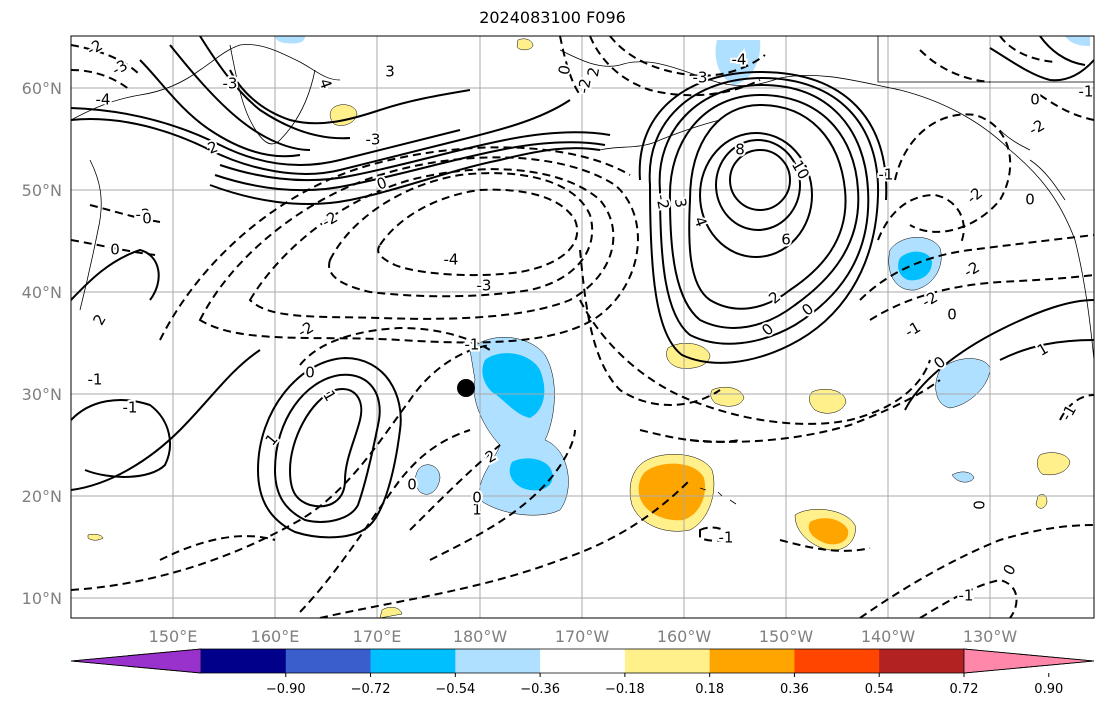  I want to click on contour-label: 8, so click(740, 150).